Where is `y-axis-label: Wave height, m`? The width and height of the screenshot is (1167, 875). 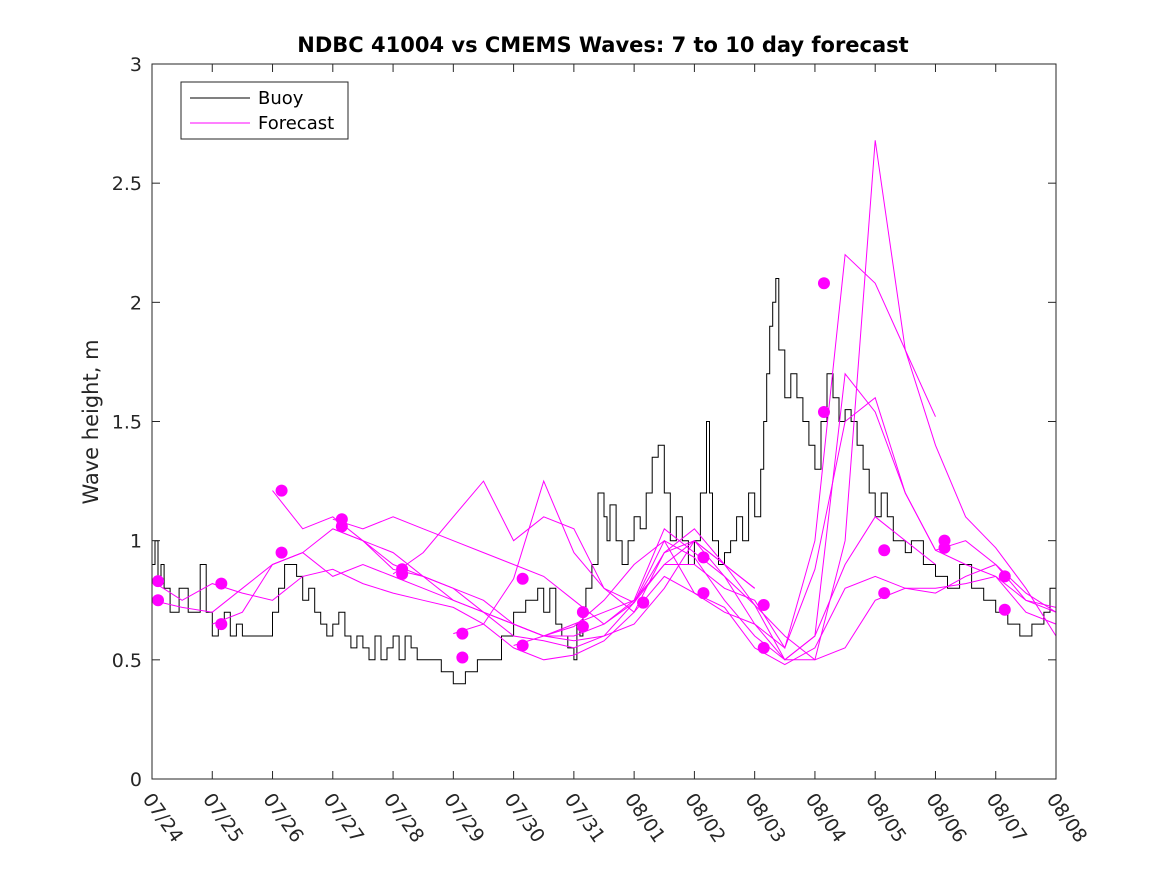 y-axis-label: Wave height, m is located at coordinates (91, 421).